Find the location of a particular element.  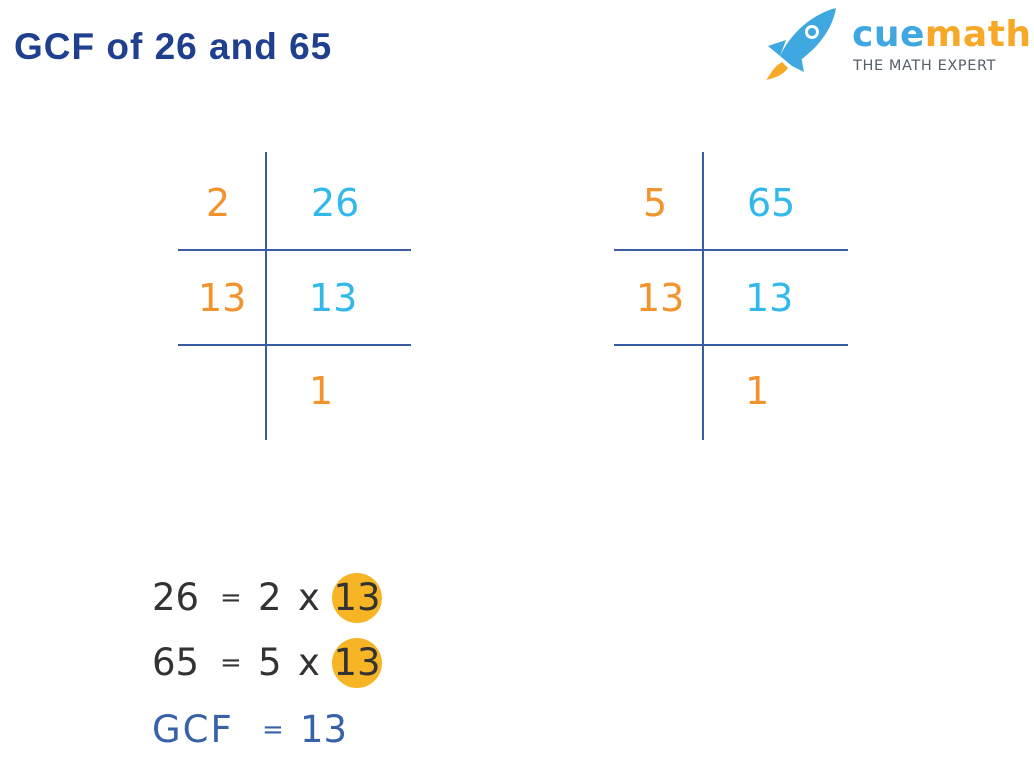

divisor-cell: 2 is located at coordinates (218, 203).